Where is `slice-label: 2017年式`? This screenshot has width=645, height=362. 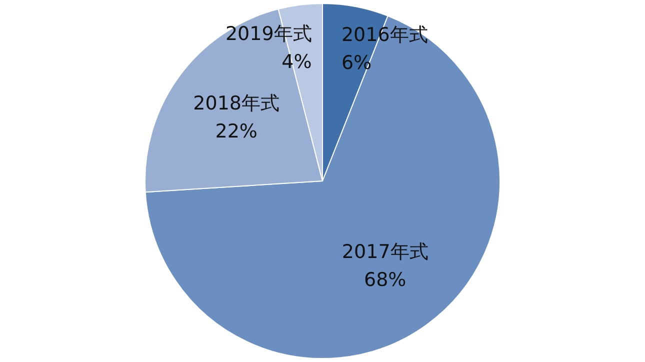 slice-label: 2017年式 is located at coordinates (385, 252).